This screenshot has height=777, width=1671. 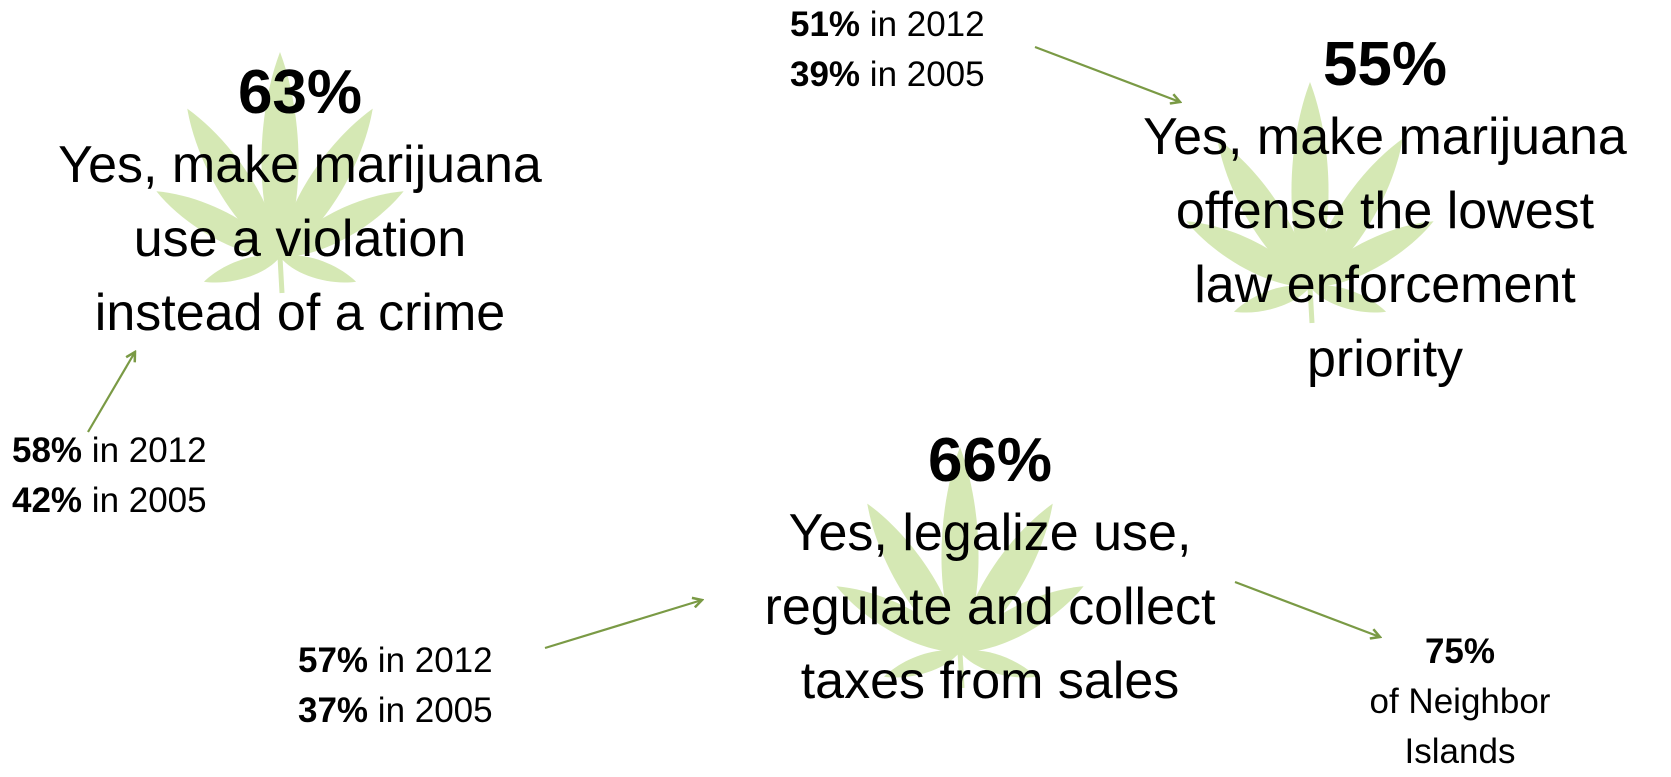 I want to click on neighbor-islands-note: 75% of Neighbor Islands, so click(x=1460, y=702).